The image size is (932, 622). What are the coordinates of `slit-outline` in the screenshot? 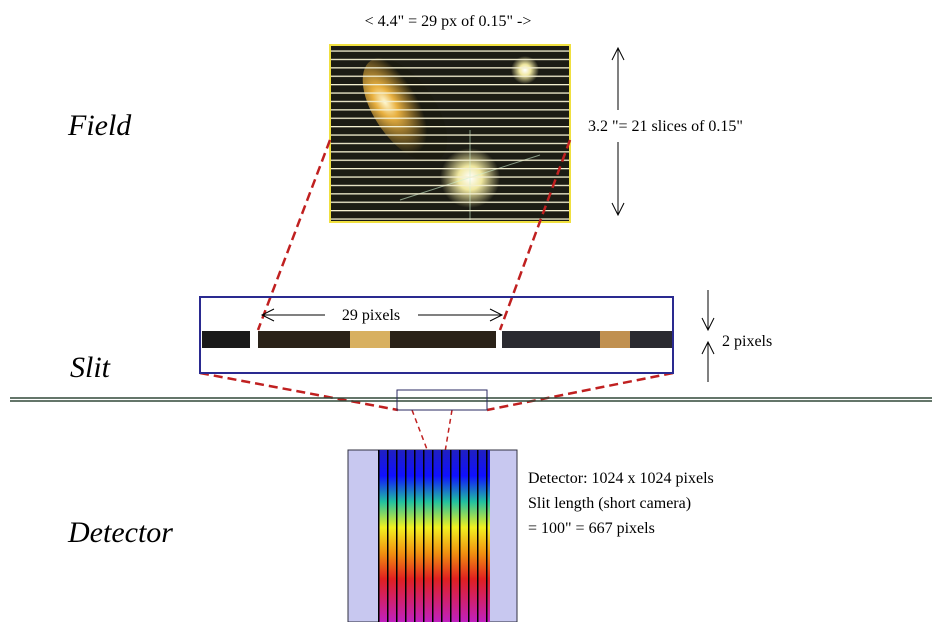 It's located at (442, 400).